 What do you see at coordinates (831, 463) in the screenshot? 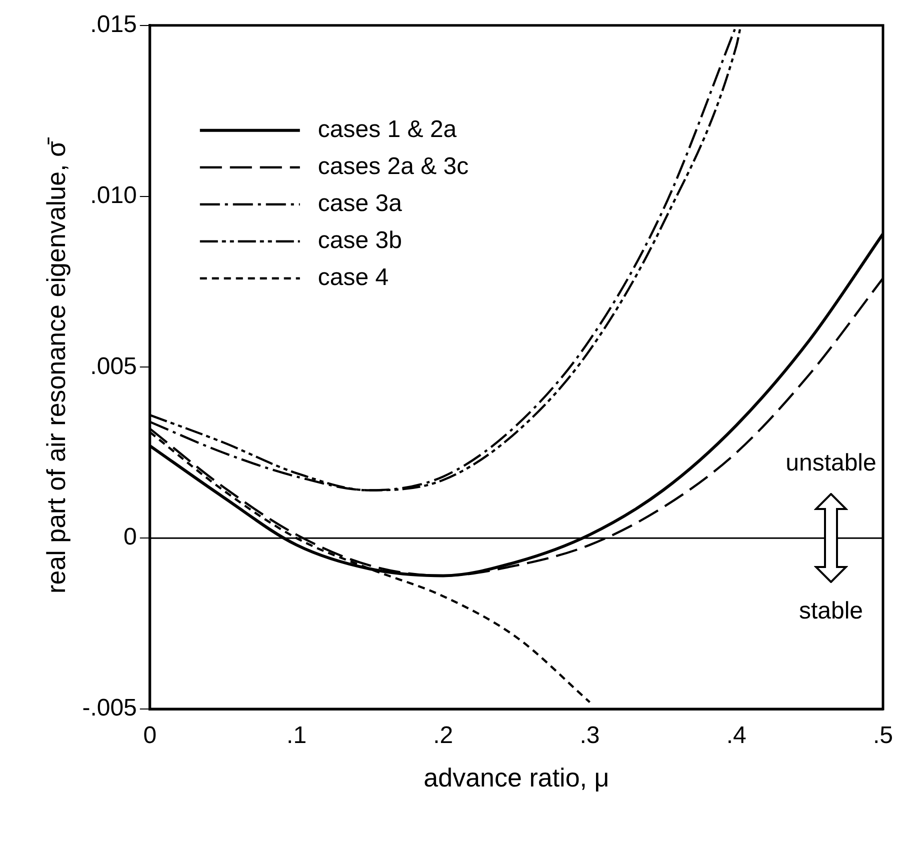
I see `annotation: unstable` at bounding box center [831, 463].